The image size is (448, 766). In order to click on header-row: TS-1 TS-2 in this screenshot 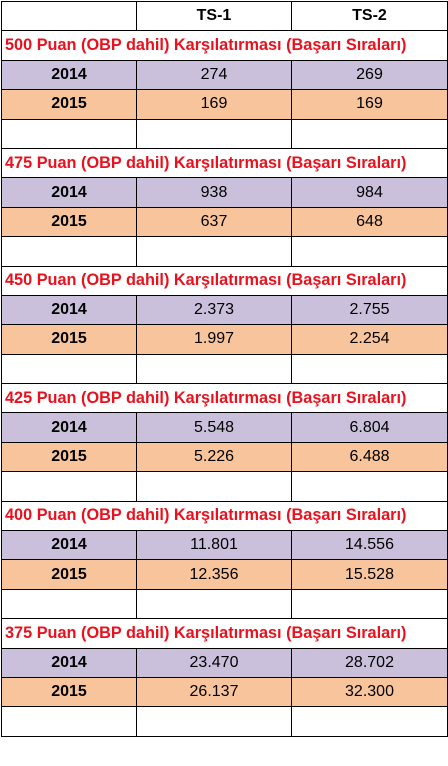, I will do `click(224, 16)`.